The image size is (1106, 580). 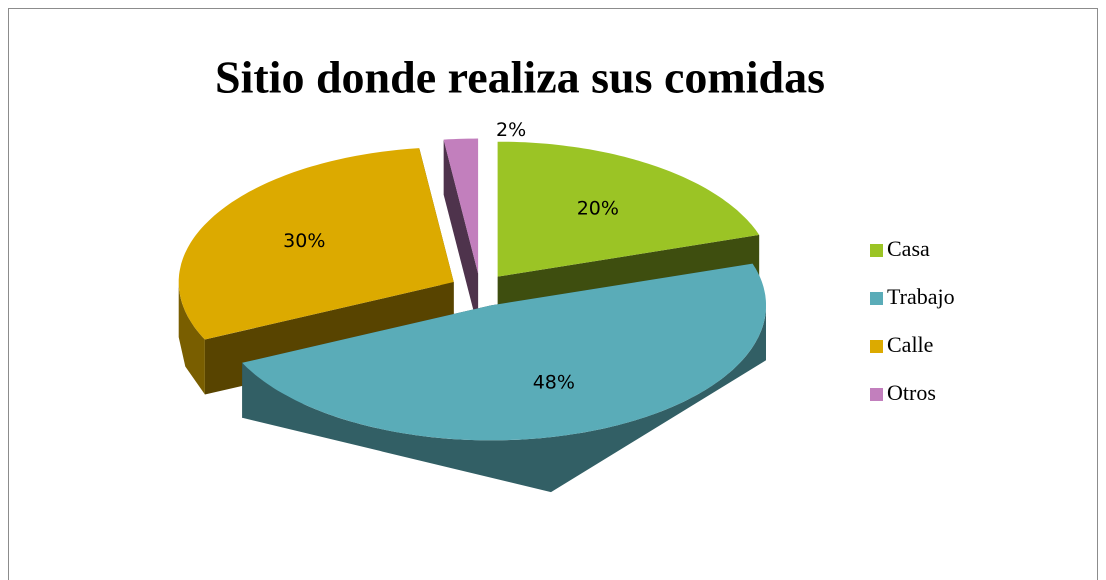 I want to click on legend-label: Calle, so click(x=910, y=344).